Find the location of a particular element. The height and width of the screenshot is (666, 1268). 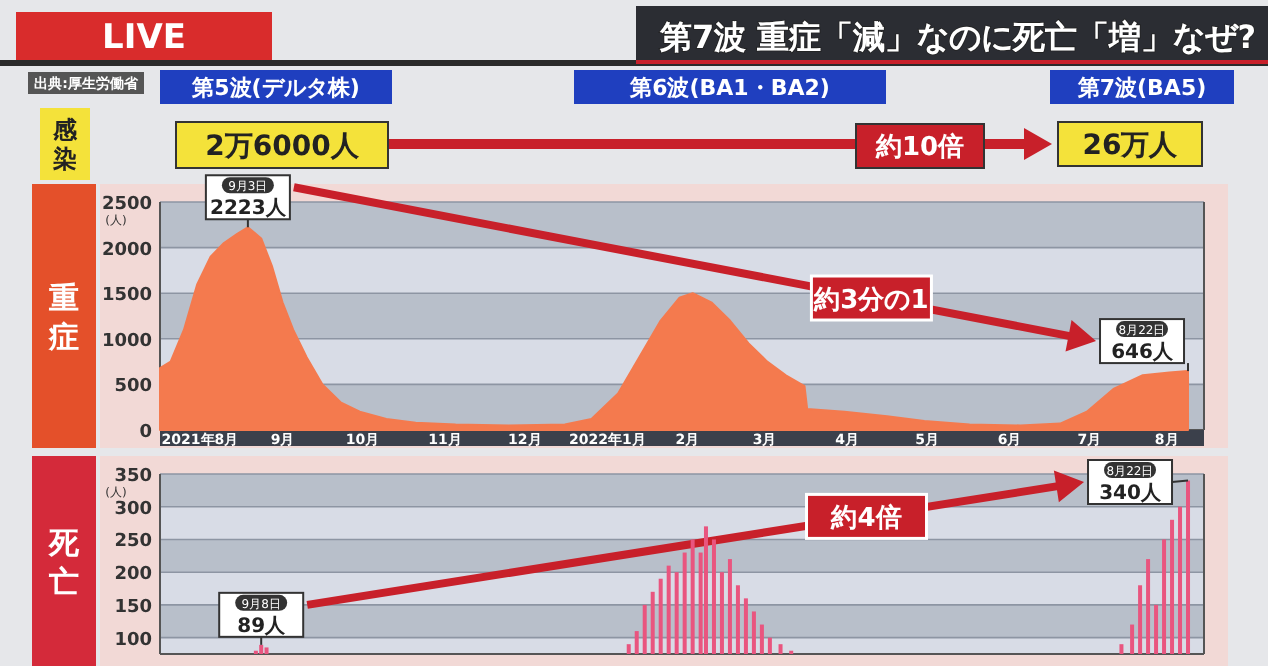

y-tick-label: 2500 is located at coordinates (126, 205).